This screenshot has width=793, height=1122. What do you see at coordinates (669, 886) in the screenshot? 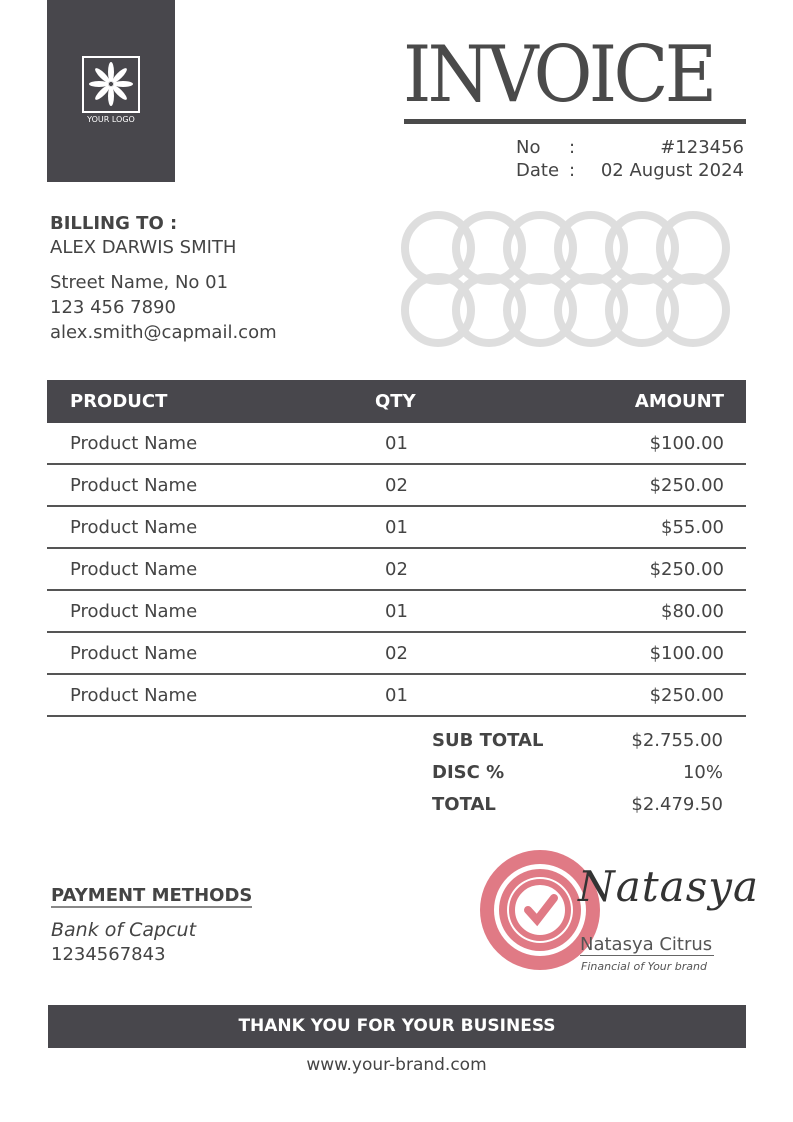
I see `signature-script: Natasya` at bounding box center [669, 886].